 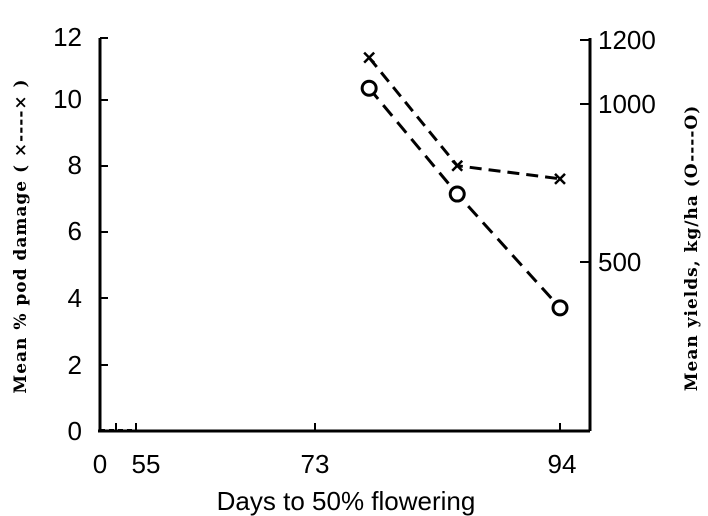 I want to click on x-tick-label: 73, so click(x=315, y=464).